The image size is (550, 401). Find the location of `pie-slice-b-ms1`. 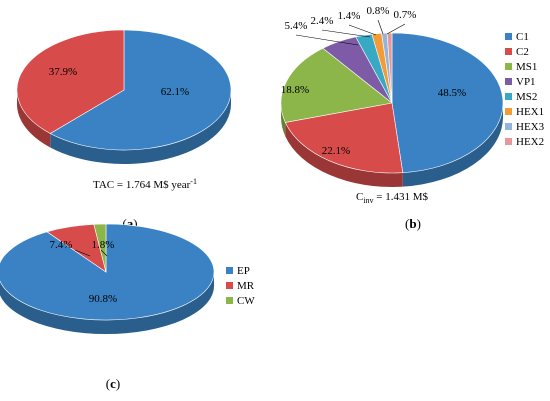

pie-slice-b-ms1 is located at coordinates (336, 85).